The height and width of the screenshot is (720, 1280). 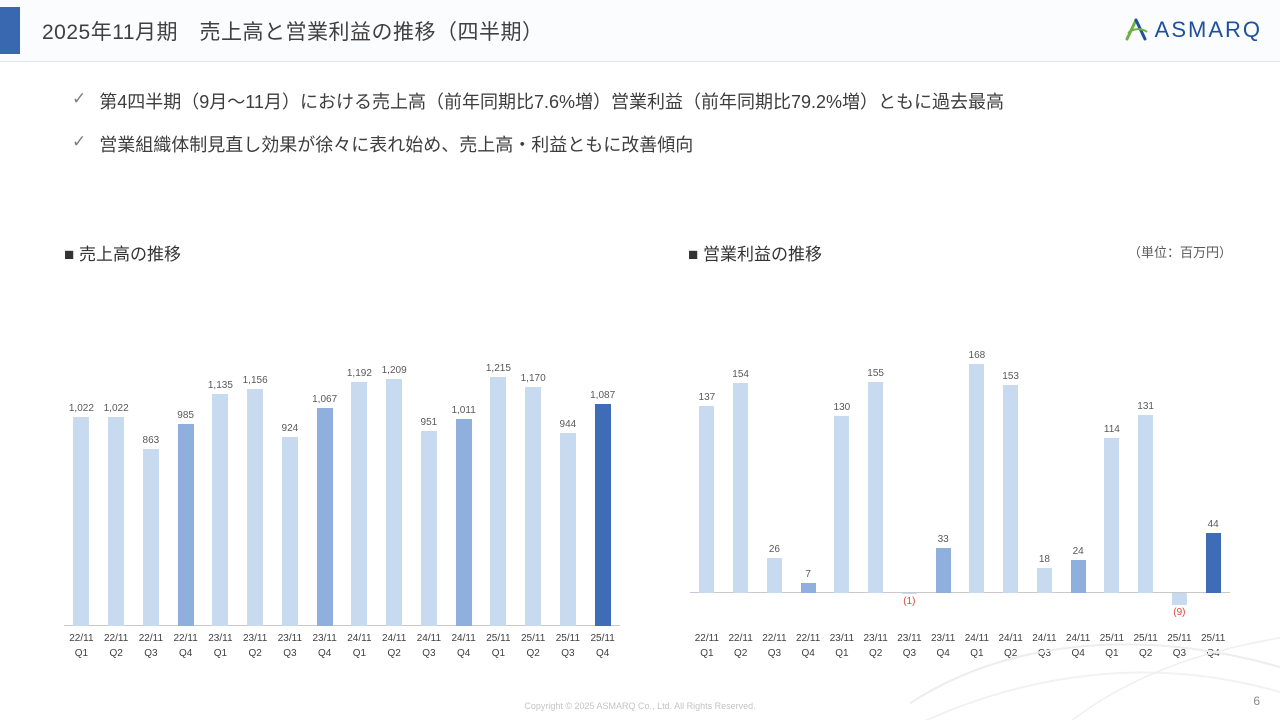 What do you see at coordinates (909, 601) in the screenshot?
I see `profit-value-label: (1)` at bounding box center [909, 601].